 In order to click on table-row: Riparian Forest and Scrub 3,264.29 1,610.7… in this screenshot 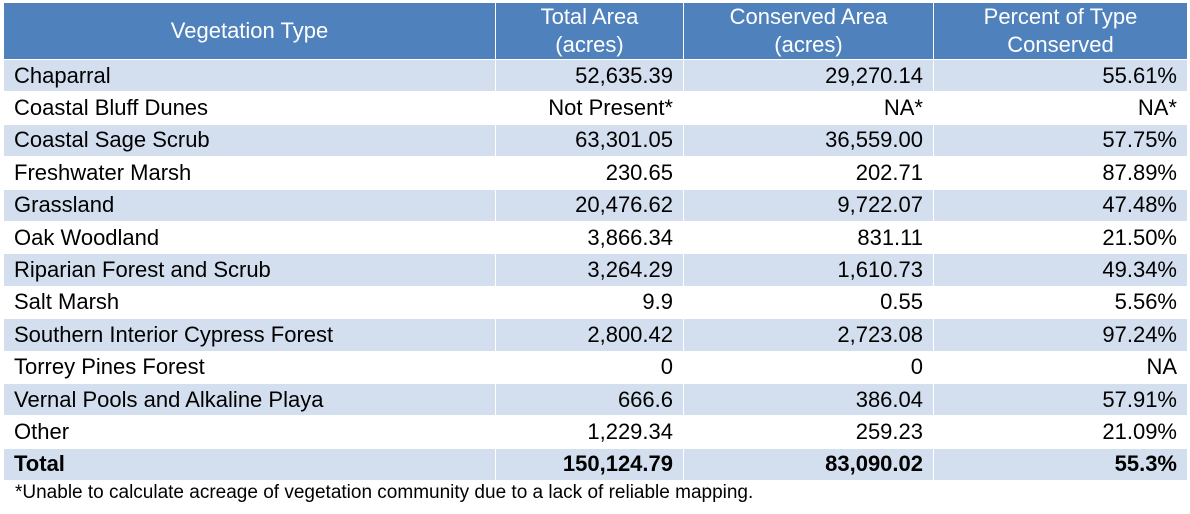, I will do `click(595, 270)`.